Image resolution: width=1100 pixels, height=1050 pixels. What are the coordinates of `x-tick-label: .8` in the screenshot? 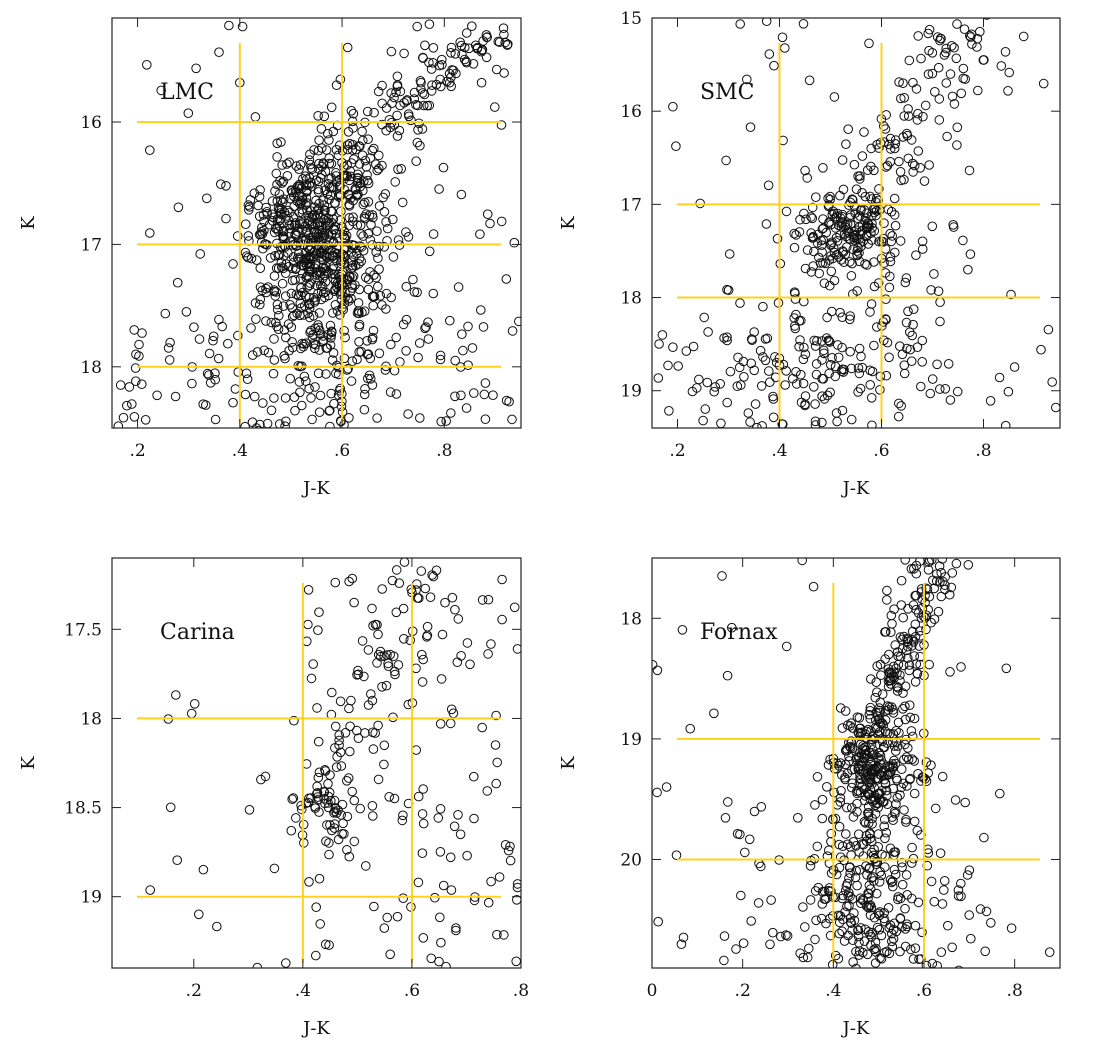 It's located at (444, 451).